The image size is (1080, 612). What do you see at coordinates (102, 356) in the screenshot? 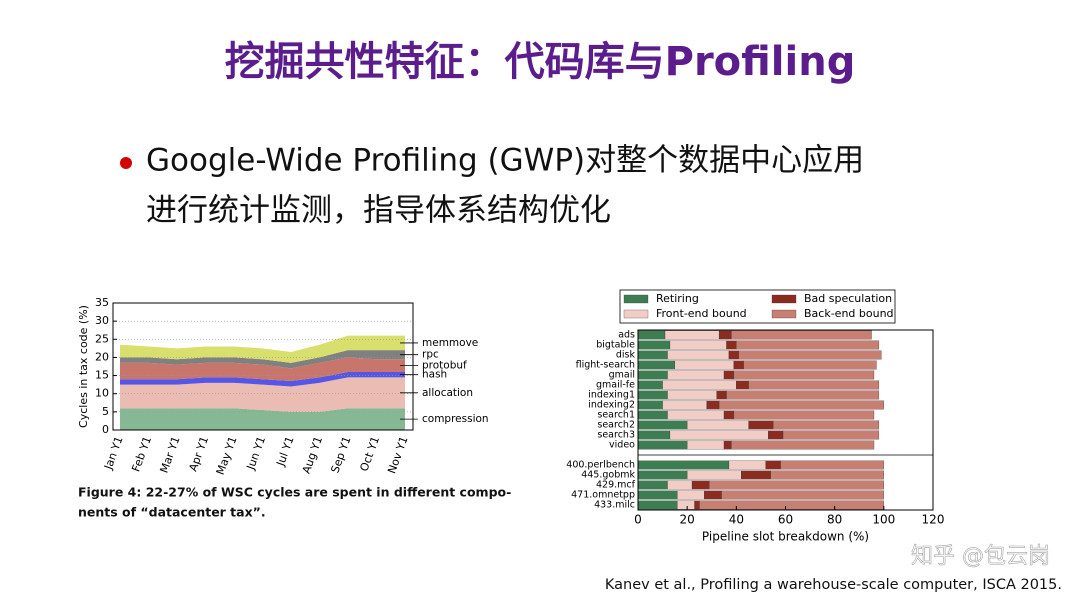
I see `y-tick-label: 20` at bounding box center [102, 356].